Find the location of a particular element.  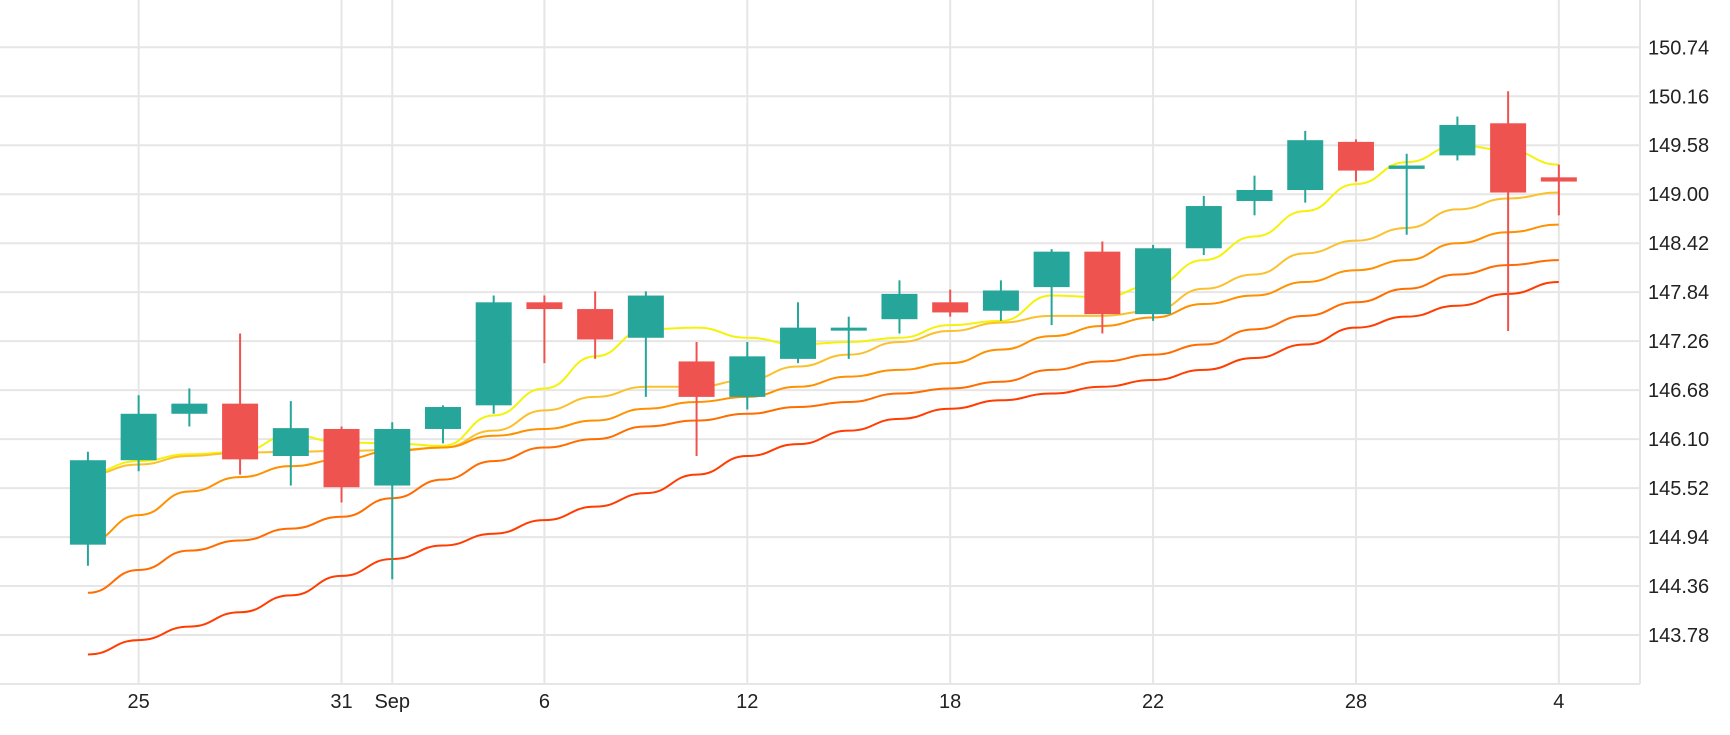

x-tick-label: 28 is located at coordinates (1356, 702).